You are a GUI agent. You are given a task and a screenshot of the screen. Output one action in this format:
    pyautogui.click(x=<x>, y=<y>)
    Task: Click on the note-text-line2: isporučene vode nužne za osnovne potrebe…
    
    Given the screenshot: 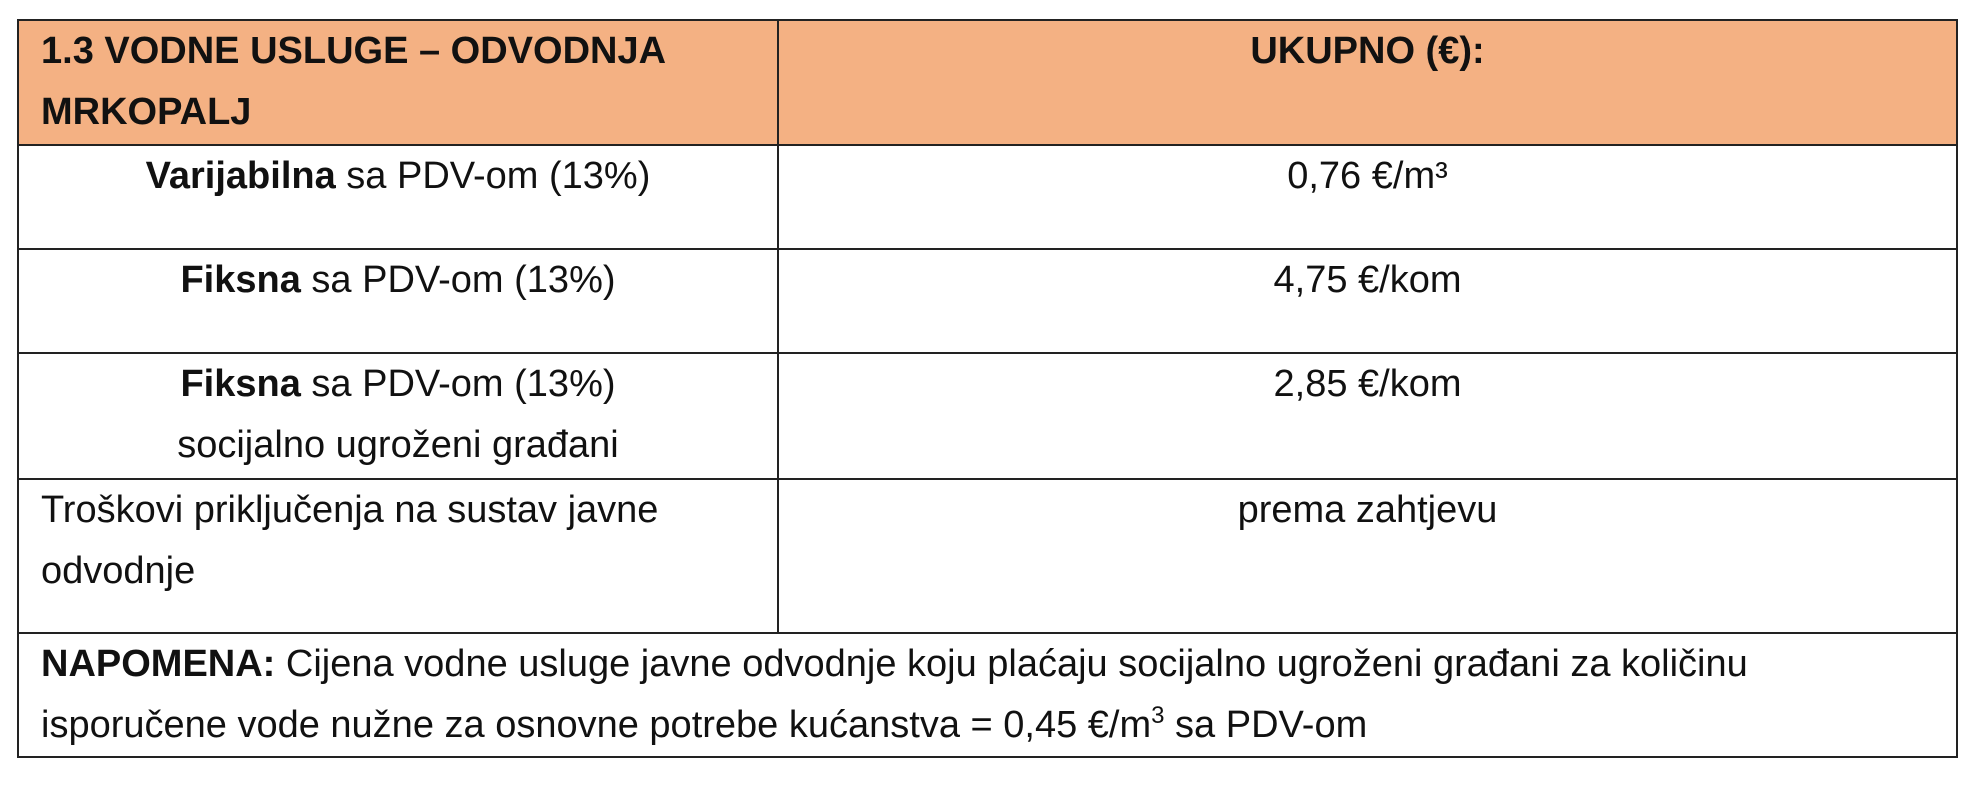 What is the action you would take?
    pyautogui.click(x=596, y=725)
    